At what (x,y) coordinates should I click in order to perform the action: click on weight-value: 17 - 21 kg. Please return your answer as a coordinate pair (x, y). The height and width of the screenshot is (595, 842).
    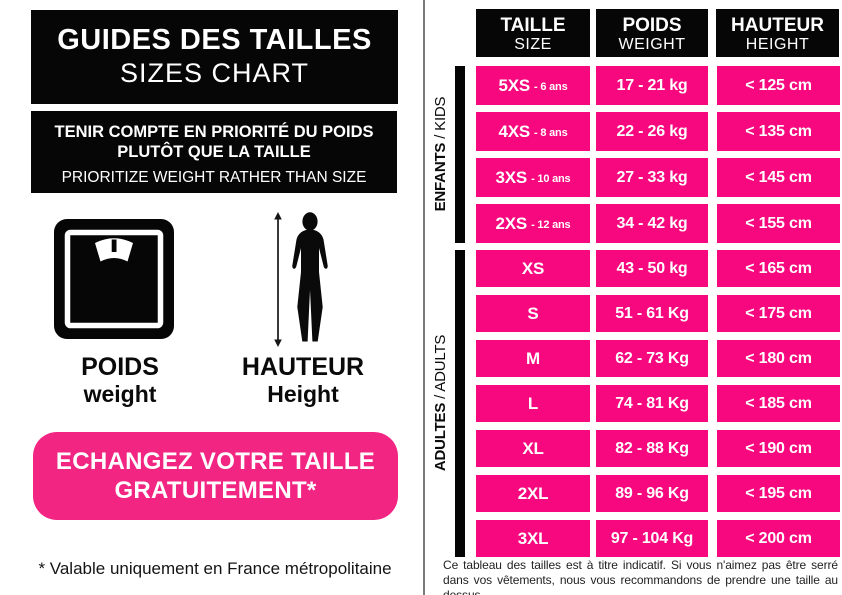
    Looking at the image, I should click on (652, 85).